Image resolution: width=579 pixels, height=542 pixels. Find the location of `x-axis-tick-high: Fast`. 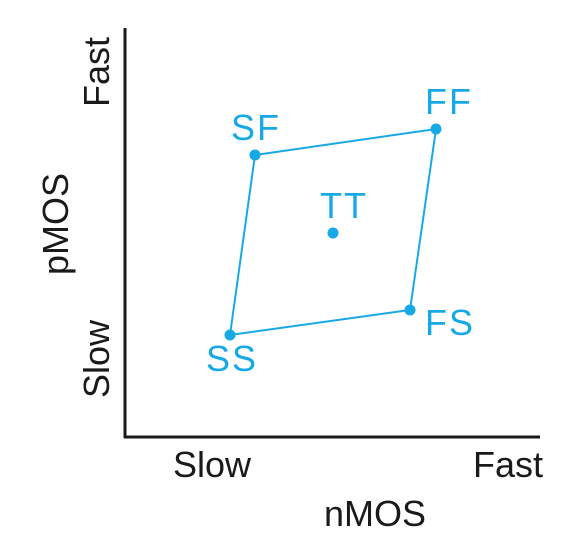

x-axis-tick-high: Fast is located at coordinates (508, 464).